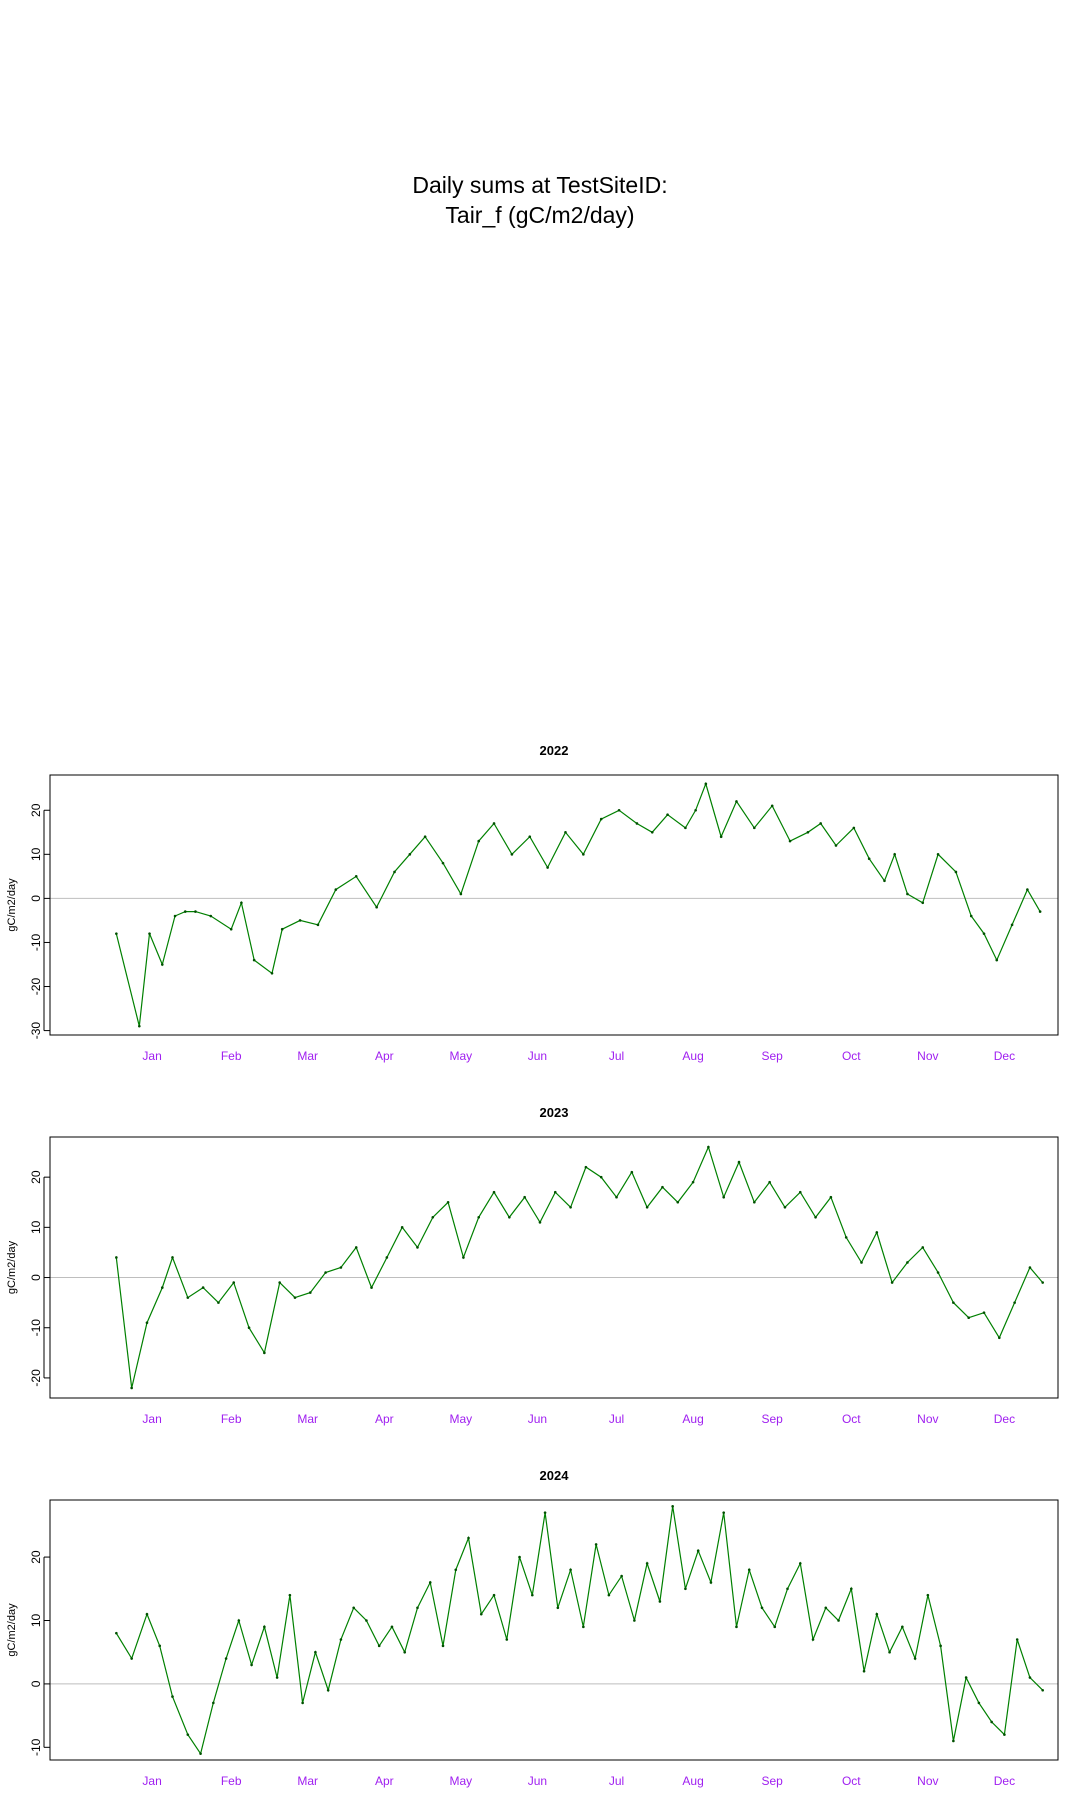 The image size is (1080, 1800). What do you see at coordinates (384, 1419) in the screenshot?
I see `month-label-apr: Apr` at bounding box center [384, 1419].